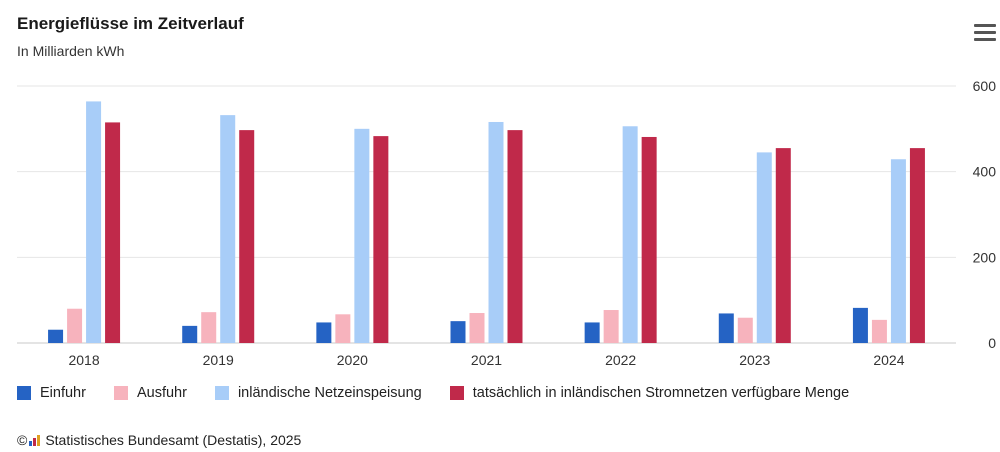  I want to click on bar-2020-tatsächlich in inländischen Stromnetzen verfügbare Menge, so click(381, 239).